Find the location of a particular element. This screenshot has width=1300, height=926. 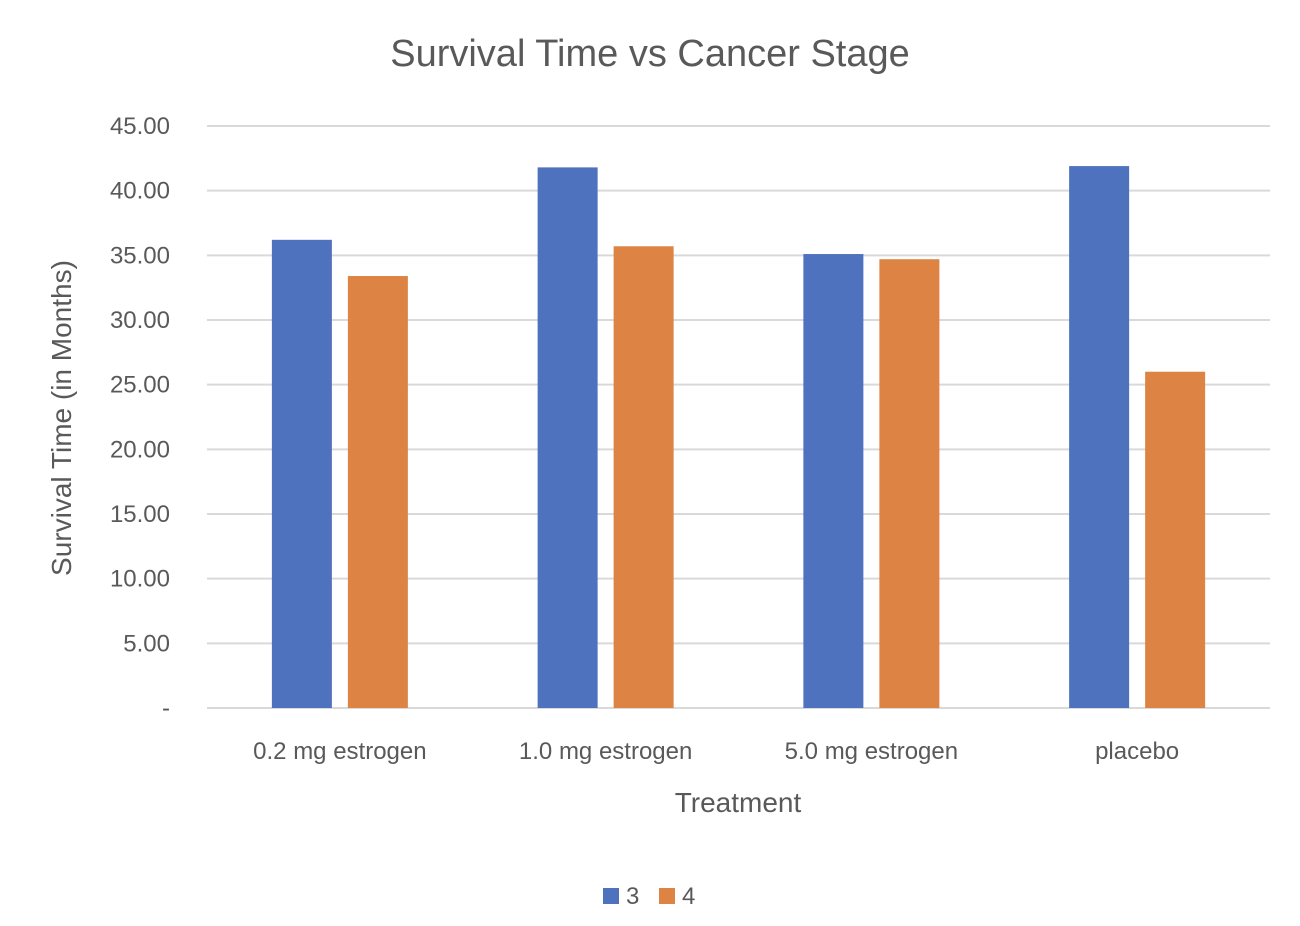

y-tick-label: 20.00 is located at coordinates (140, 449).